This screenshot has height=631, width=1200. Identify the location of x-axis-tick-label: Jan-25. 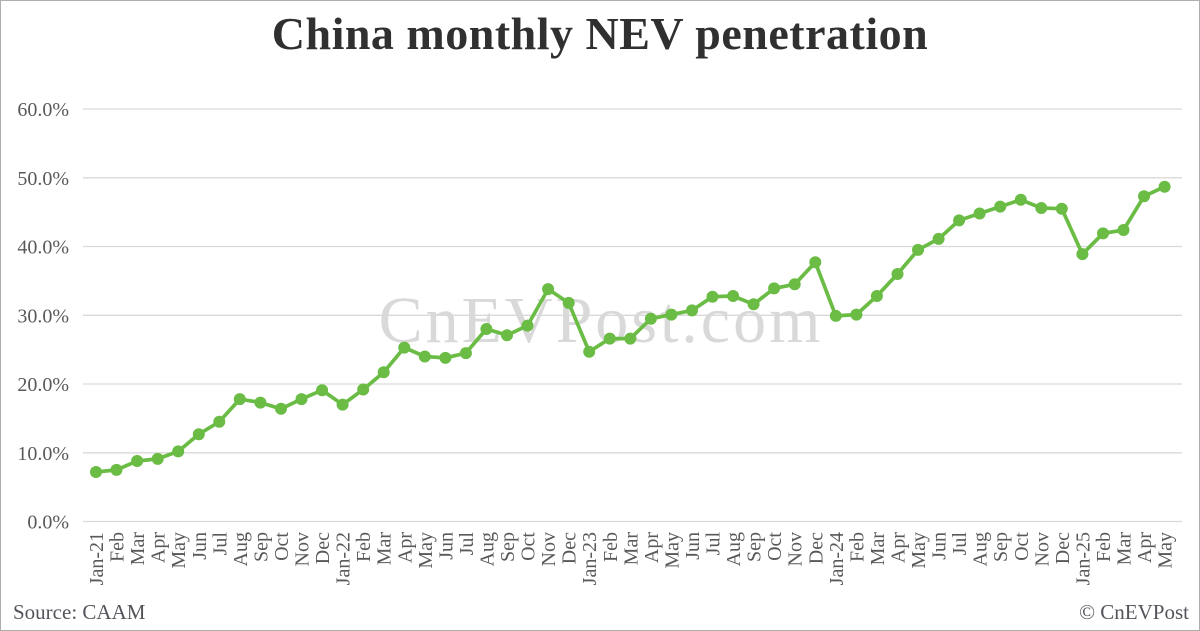
(1083, 558).